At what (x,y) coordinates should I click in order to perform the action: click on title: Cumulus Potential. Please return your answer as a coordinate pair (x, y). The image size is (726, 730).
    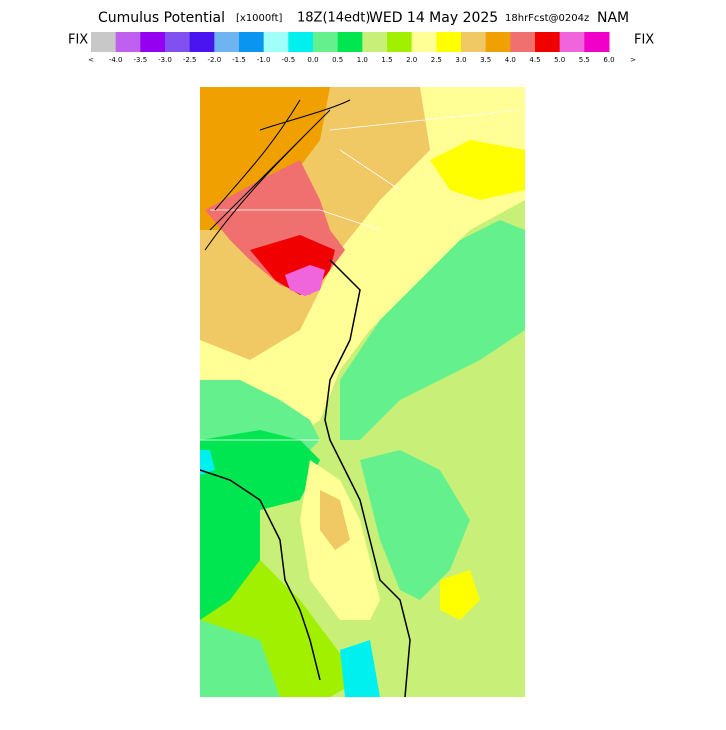
    Looking at the image, I should click on (161, 18).